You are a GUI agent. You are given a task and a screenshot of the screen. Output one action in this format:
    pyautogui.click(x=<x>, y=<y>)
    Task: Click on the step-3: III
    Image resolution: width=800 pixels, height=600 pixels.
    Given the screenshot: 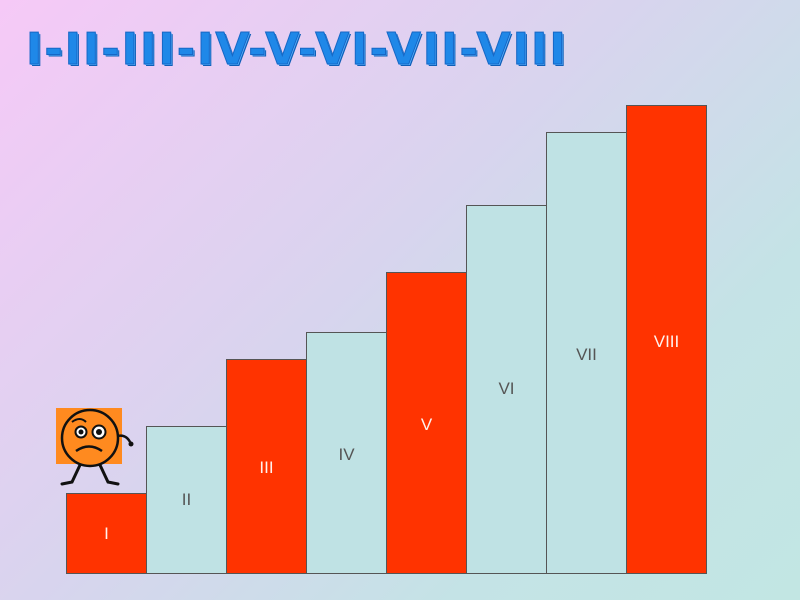 What is the action you would take?
    pyautogui.click(x=266, y=466)
    